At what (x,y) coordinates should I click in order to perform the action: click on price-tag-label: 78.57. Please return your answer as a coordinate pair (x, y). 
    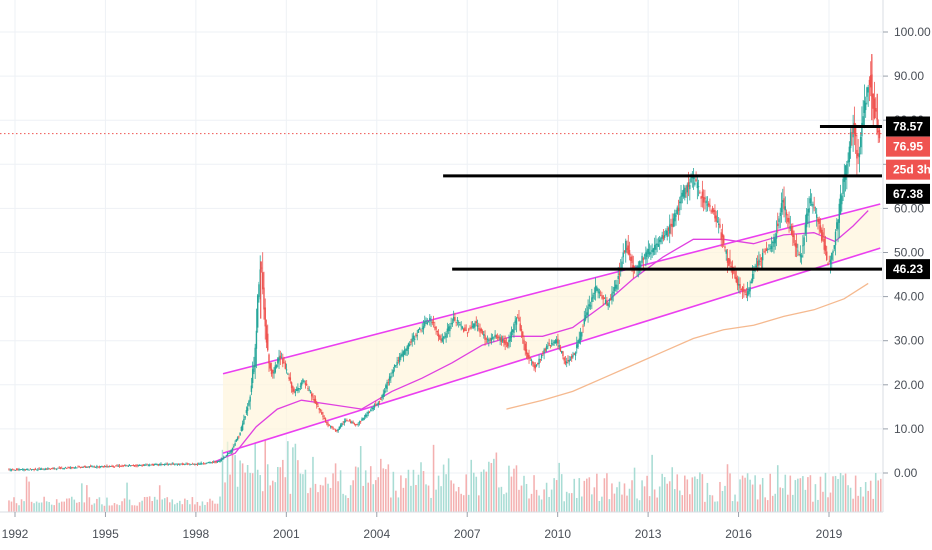
    Looking at the image, I should click on (908, 127).